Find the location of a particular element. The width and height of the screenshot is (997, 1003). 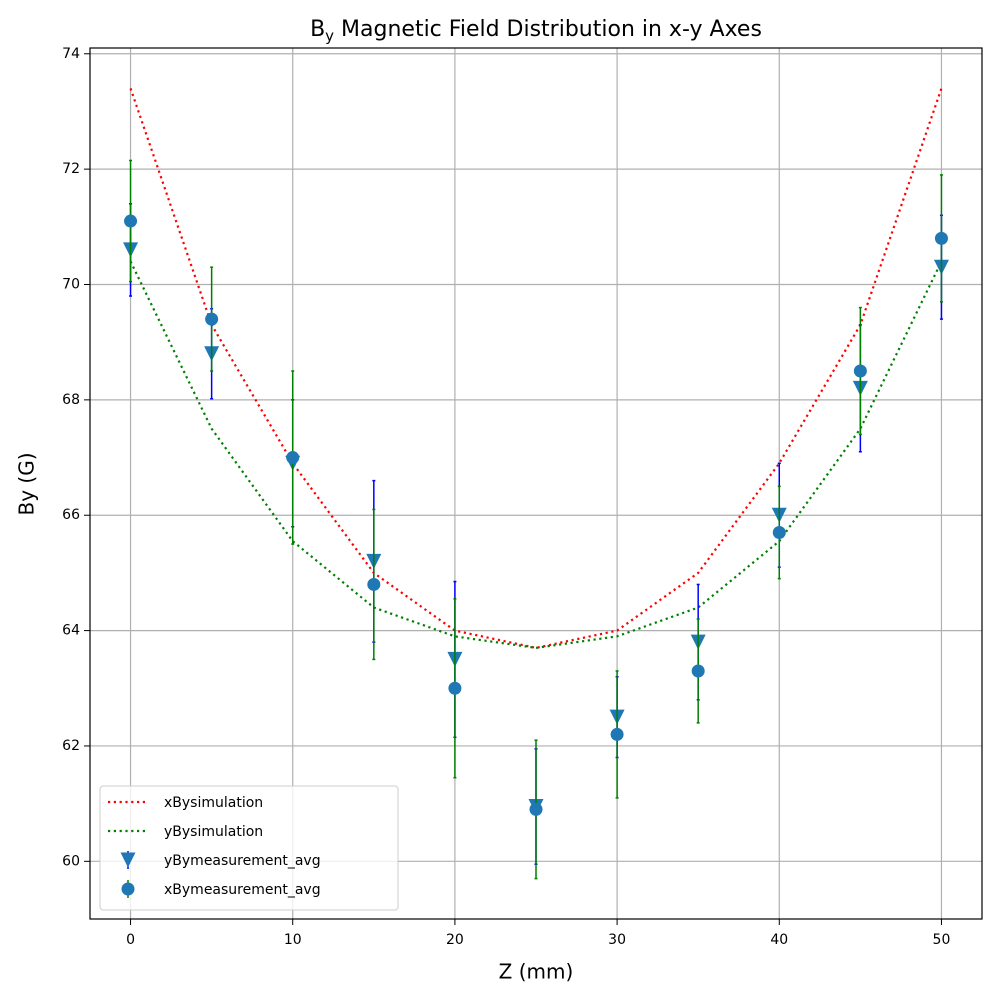

x-tick-label: 30 is located at coordinates (617, 940).